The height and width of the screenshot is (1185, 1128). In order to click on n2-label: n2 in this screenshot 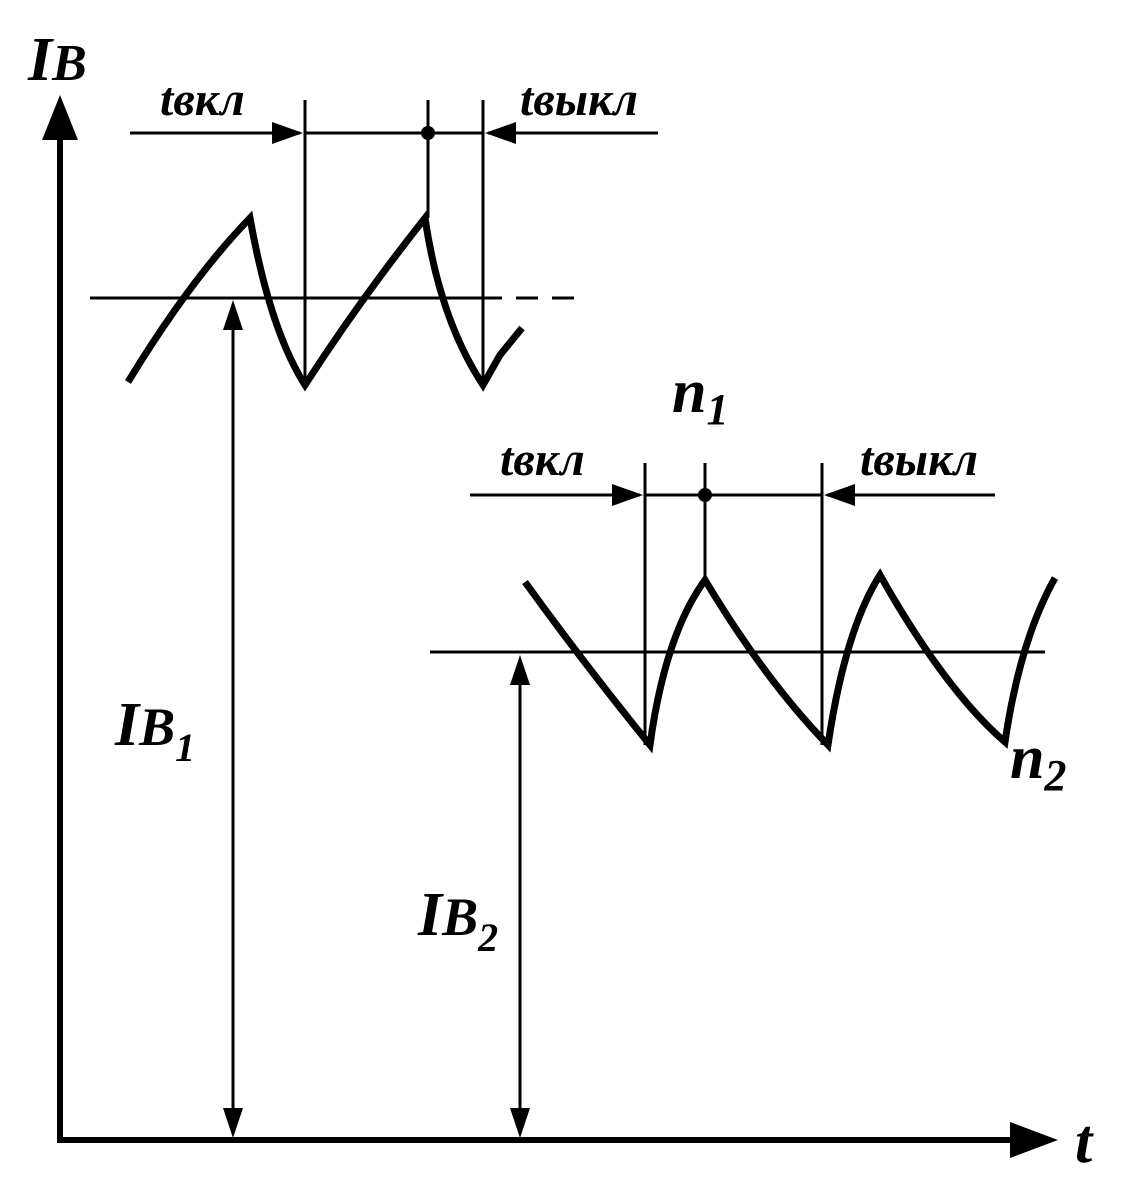, I will do `click(1038, 762)`.